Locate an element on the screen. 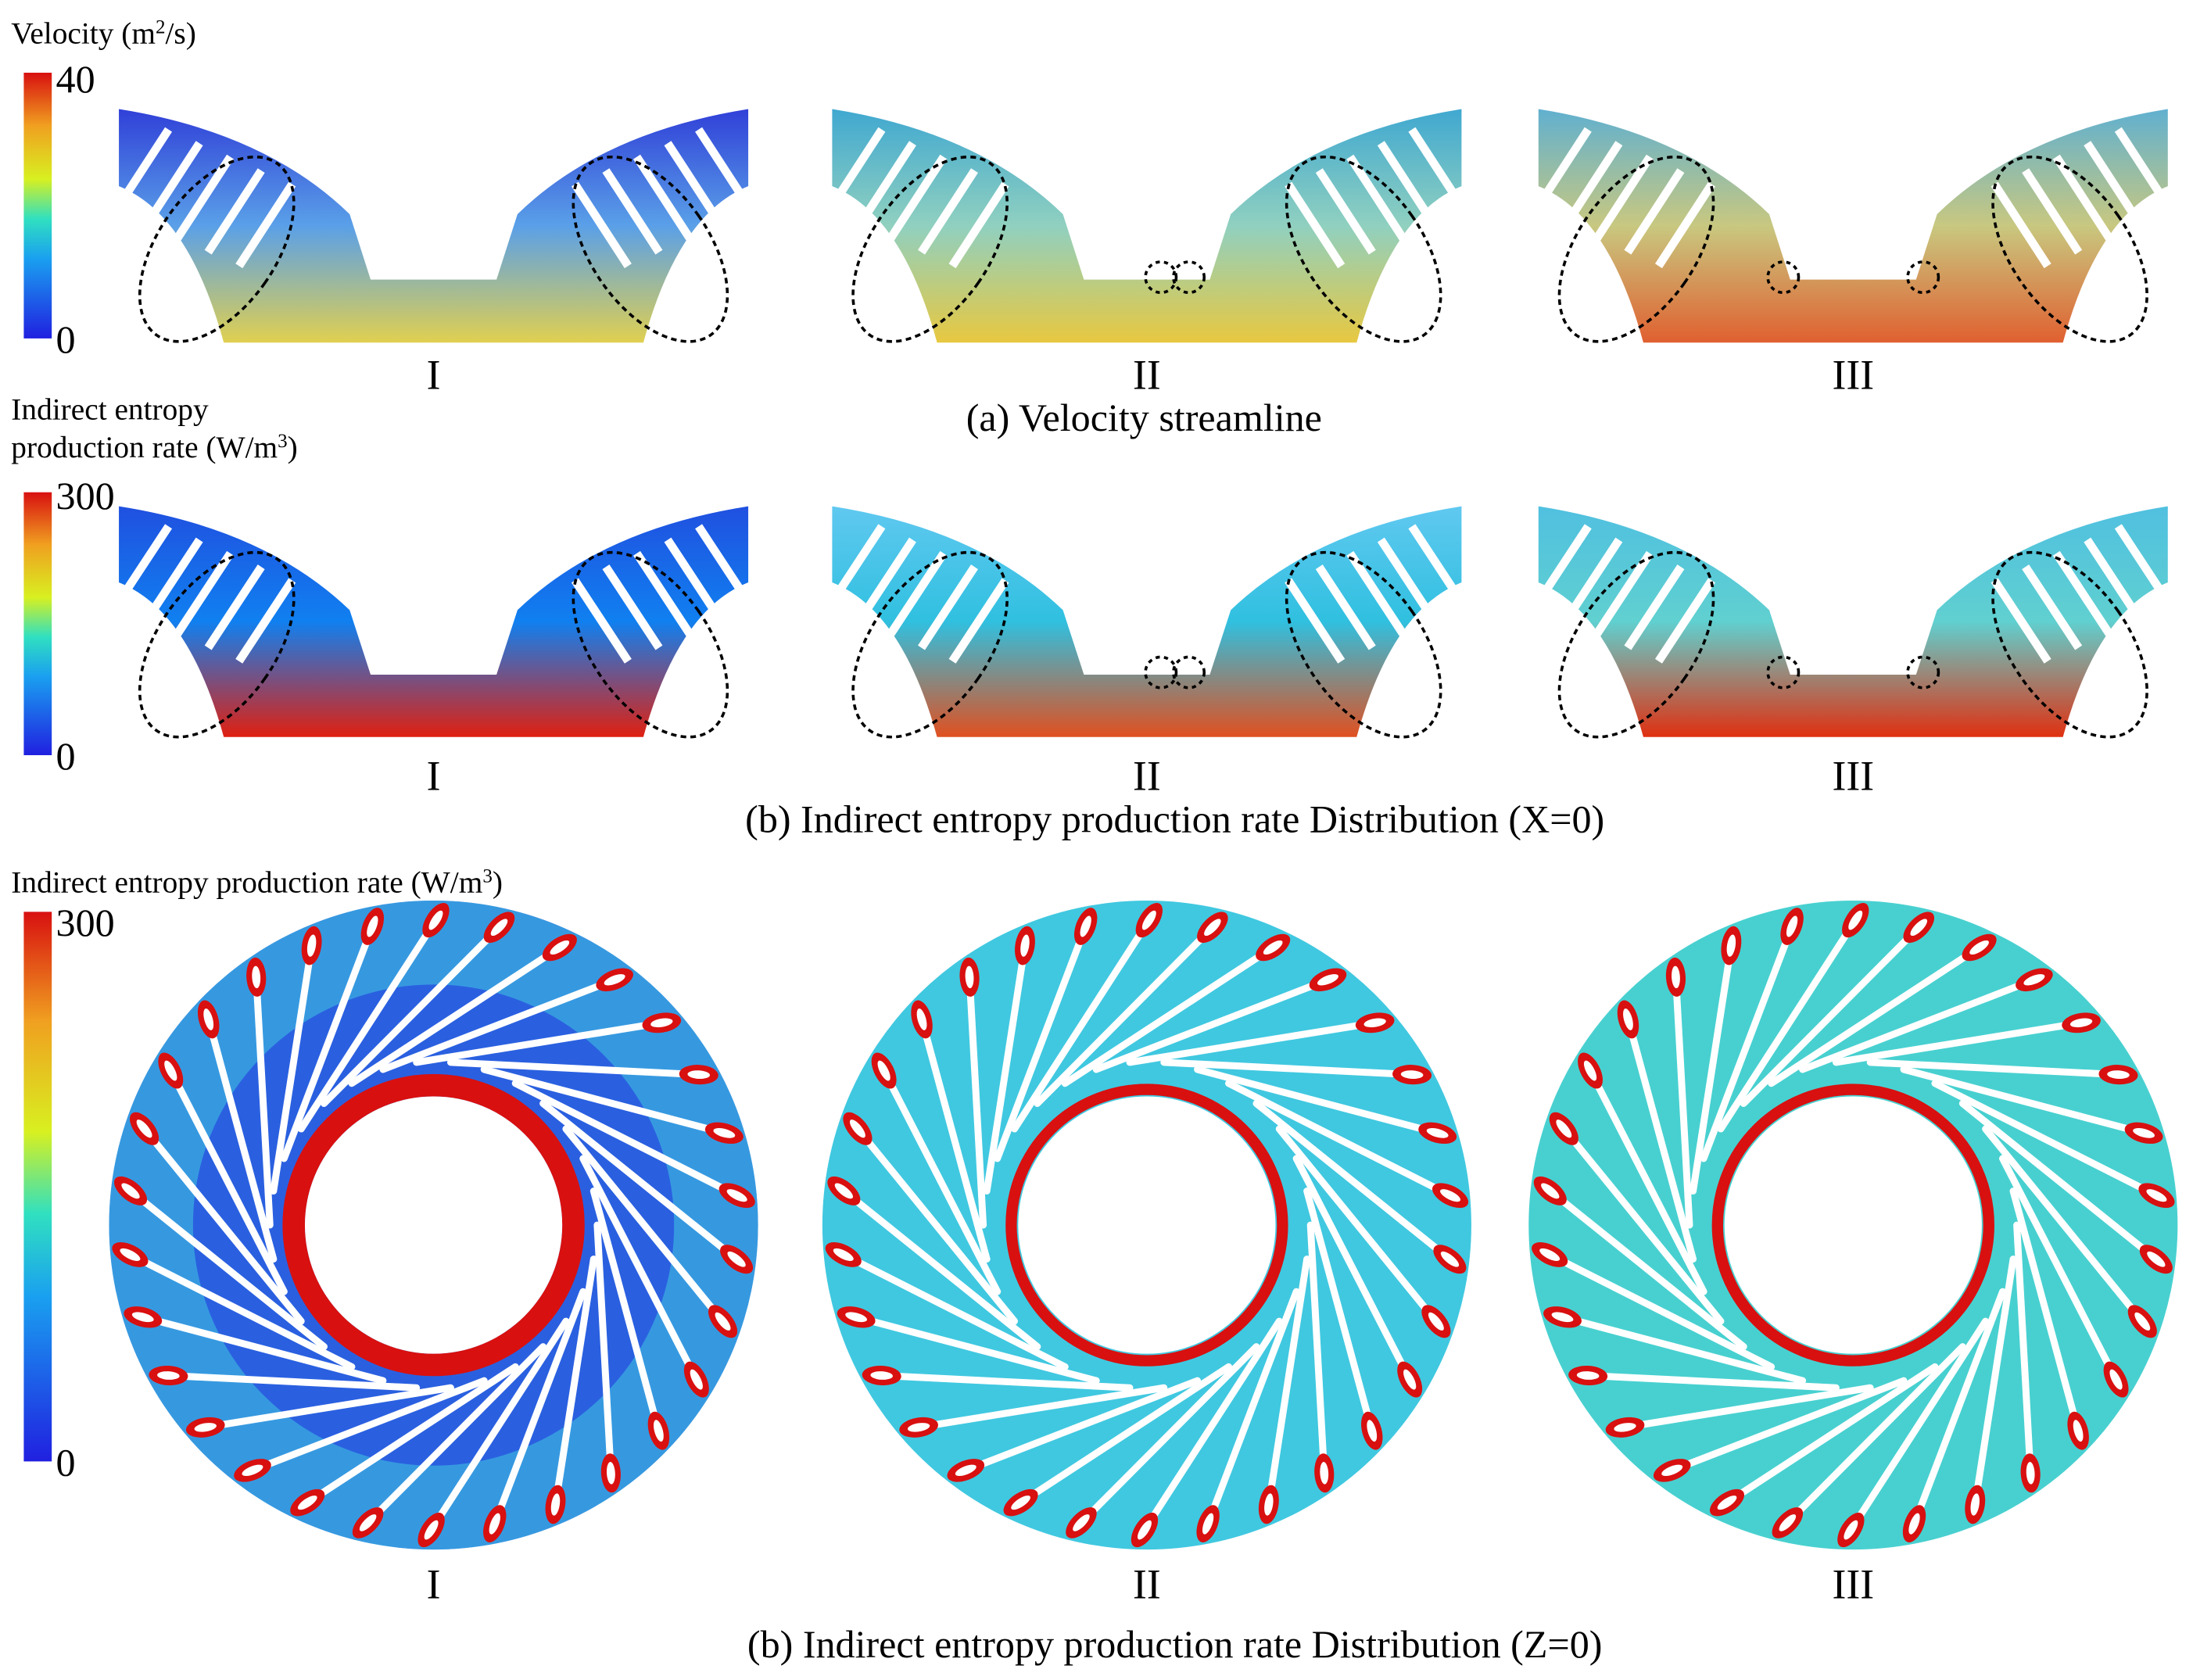  contour-region is located at coordinates (1147, 226).